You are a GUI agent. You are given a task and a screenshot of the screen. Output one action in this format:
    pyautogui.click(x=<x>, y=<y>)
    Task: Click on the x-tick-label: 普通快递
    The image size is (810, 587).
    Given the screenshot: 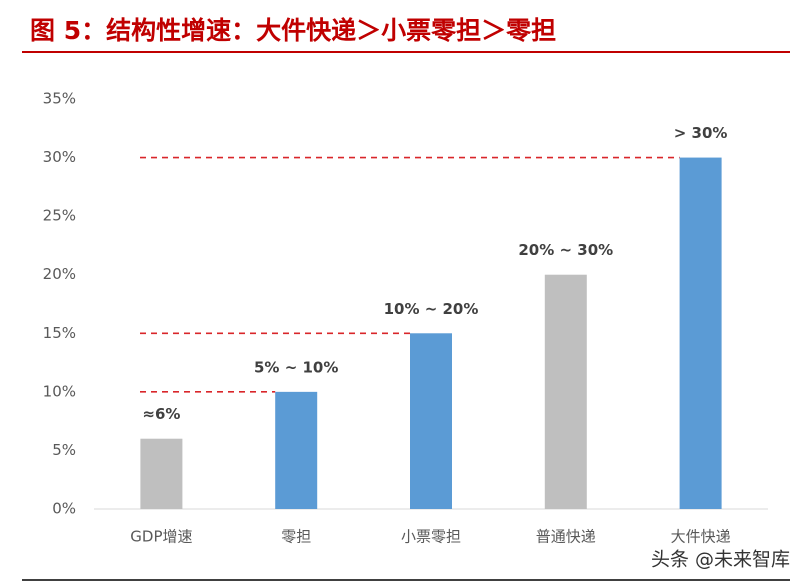 What is the action you would take?
    pyautogui.click(x=566, y=537)
    